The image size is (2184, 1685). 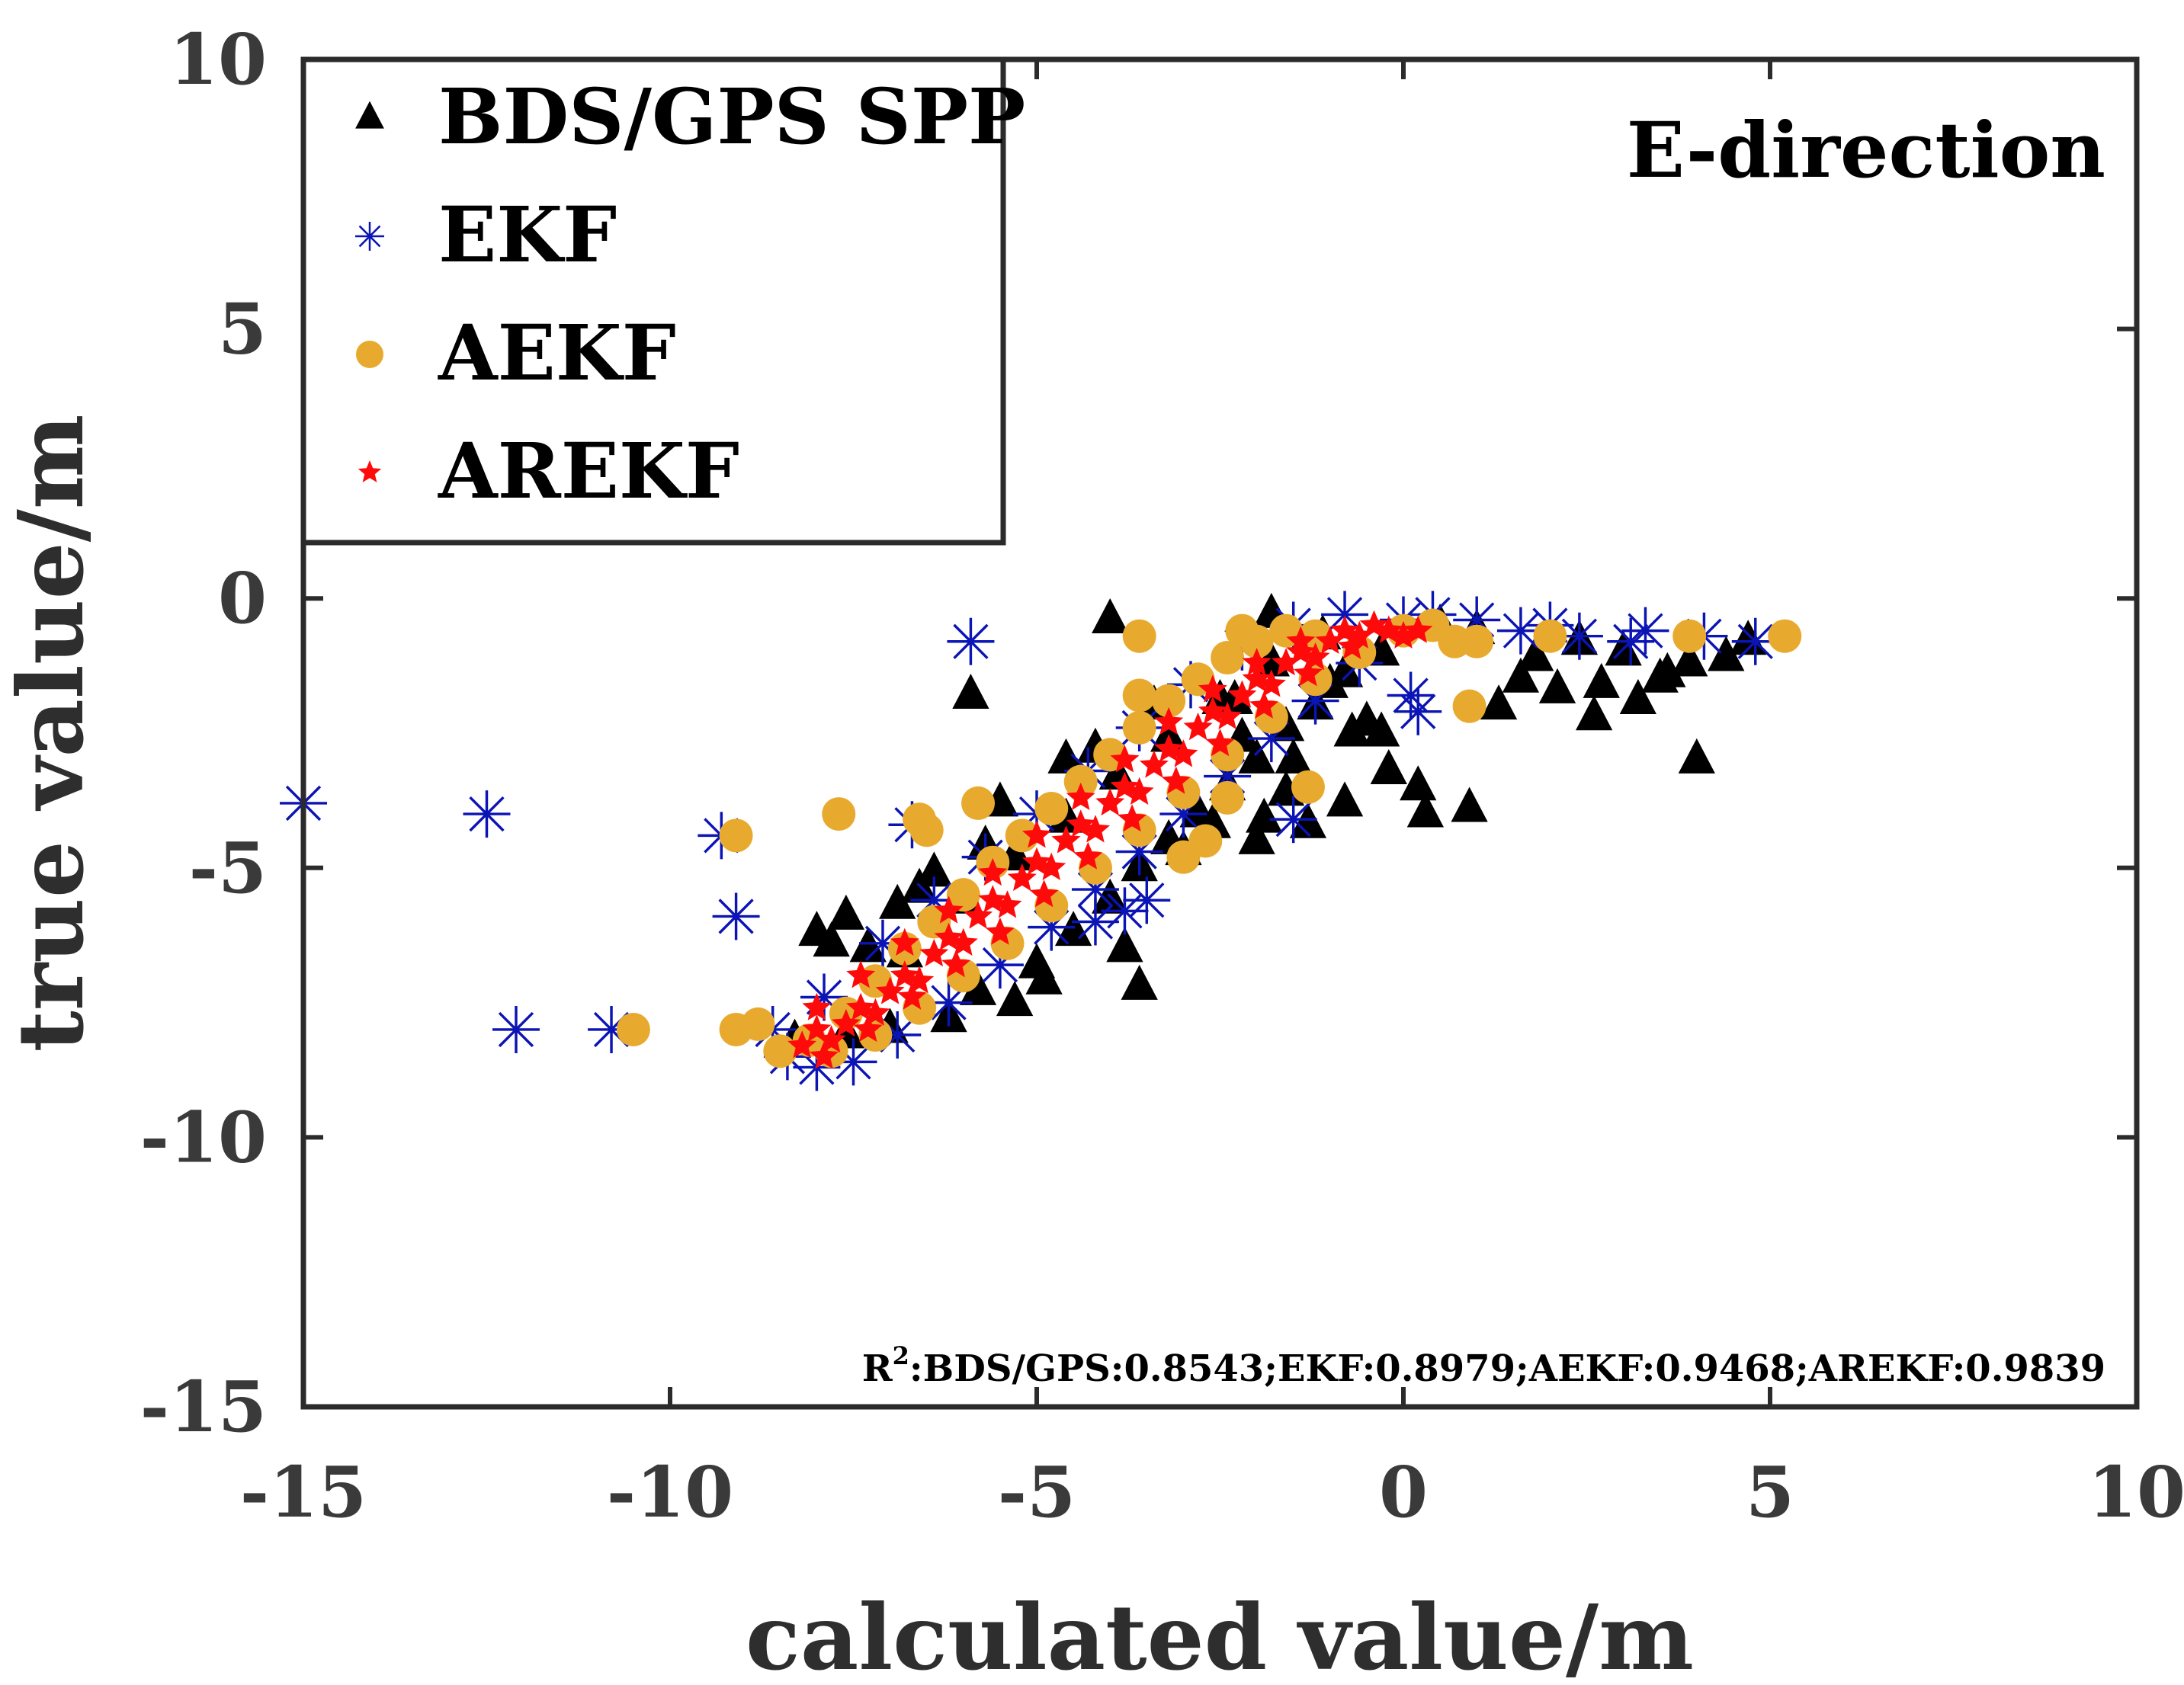 I want to click on x-tick-label: 10, so click(x=2136, y=1492).